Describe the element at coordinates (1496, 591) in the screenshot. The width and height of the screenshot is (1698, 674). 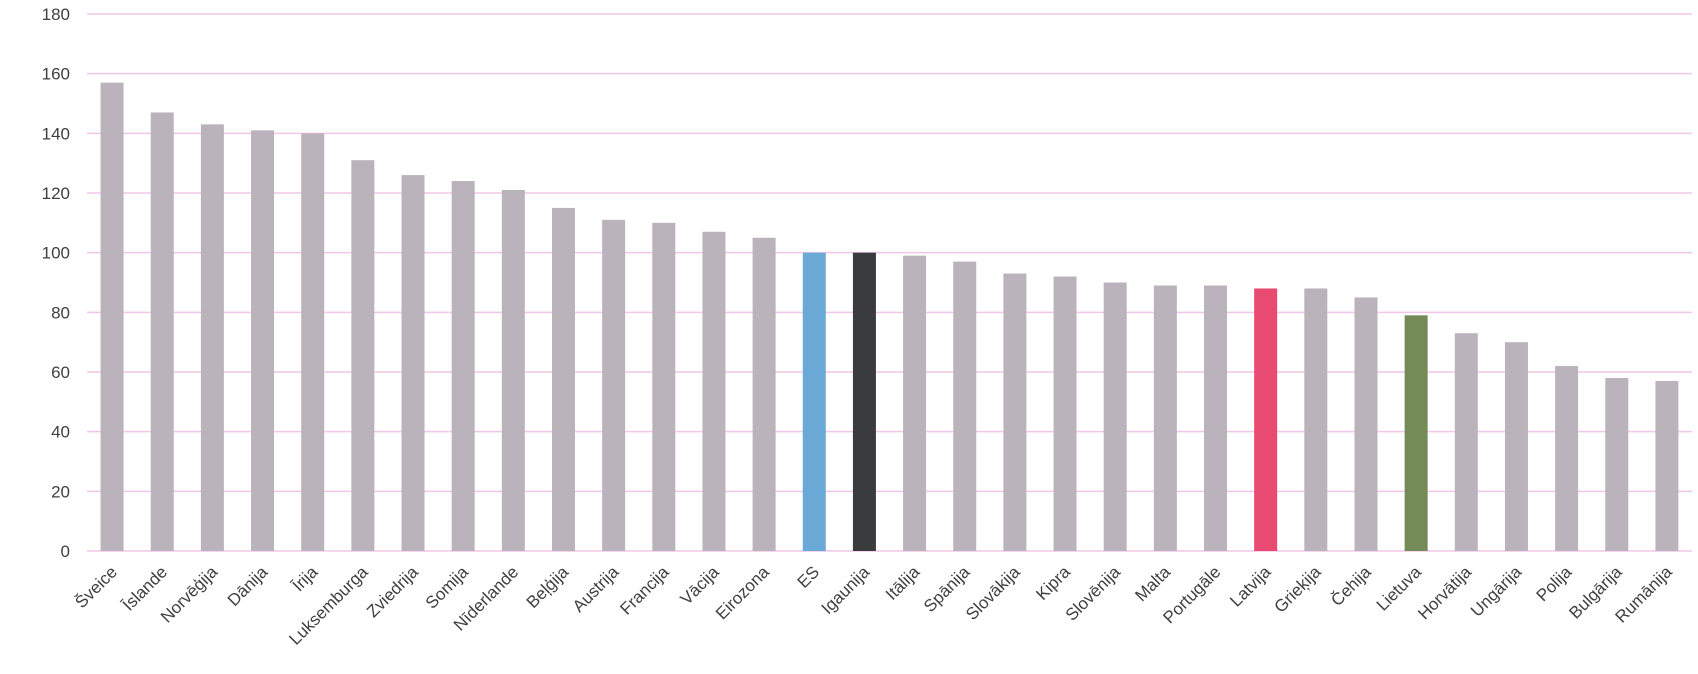
I see `x-category-label-28: Ungārija` at that location.